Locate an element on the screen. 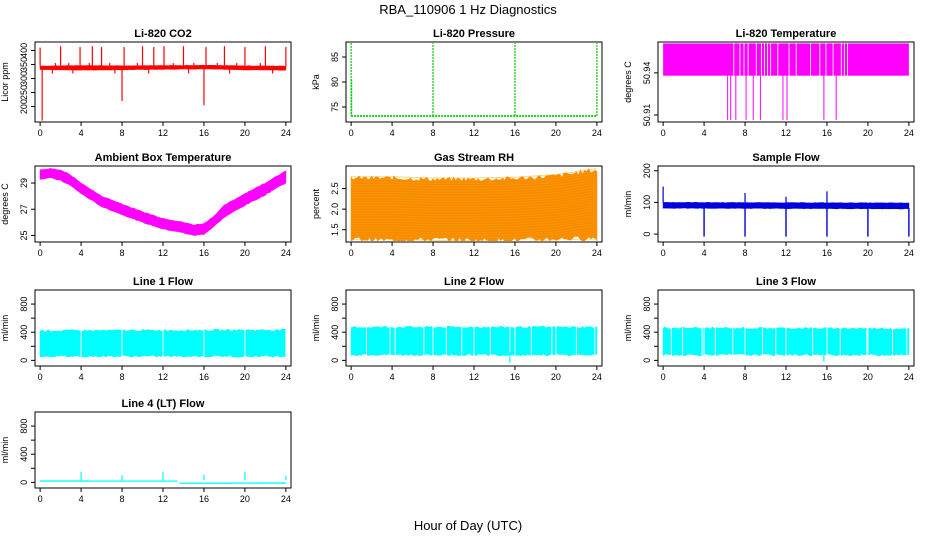 This screenshot has height=540, width=936. panel-line4: Line 4 (LT) Flow ml/min 0 4 8 12 16 20 24 0 400 800 is located at coordinates (146, 451).